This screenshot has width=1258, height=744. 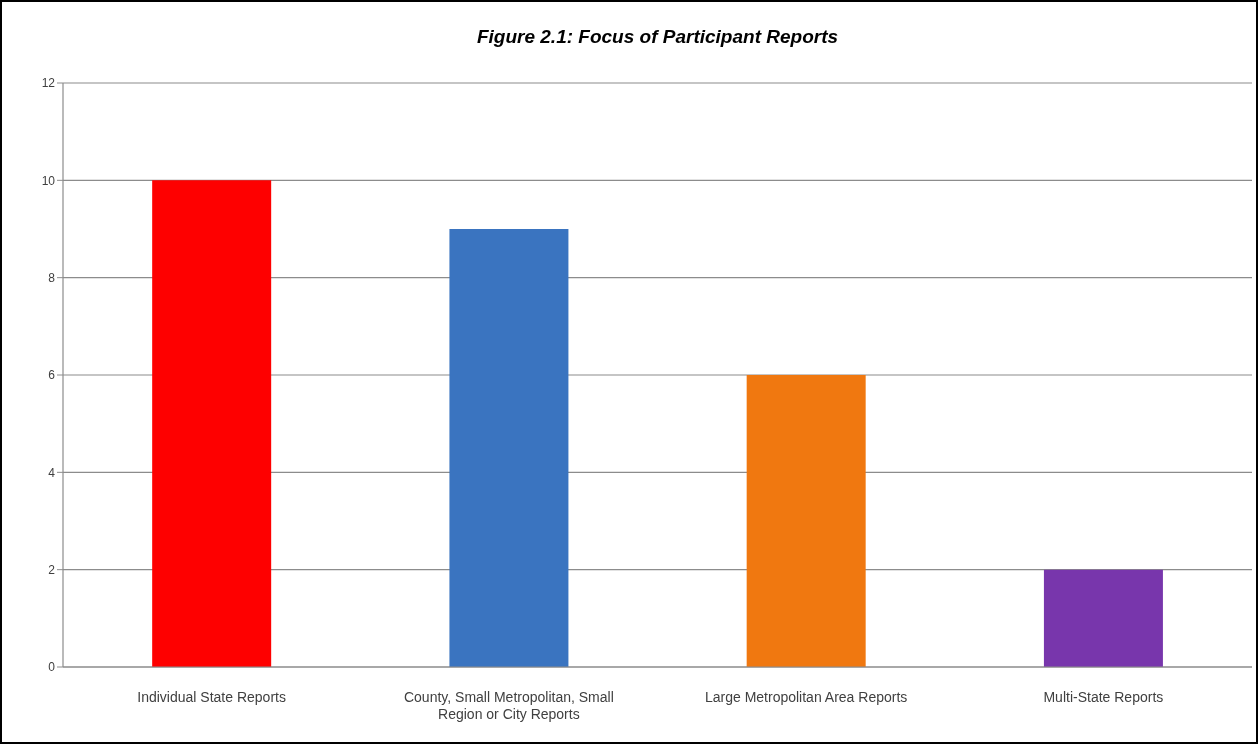 What do you see at coordinates (52, 277) in the screenshot?
I see `y-tick-label: 8` at bounding box center [52, 277].